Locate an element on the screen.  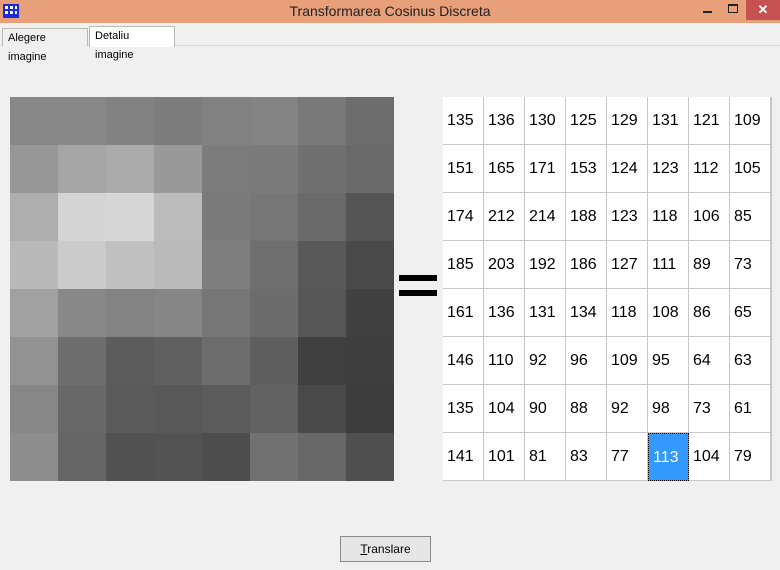
tab-alegere-imagine: Alegere imagine is located at coordinates (45, 45).